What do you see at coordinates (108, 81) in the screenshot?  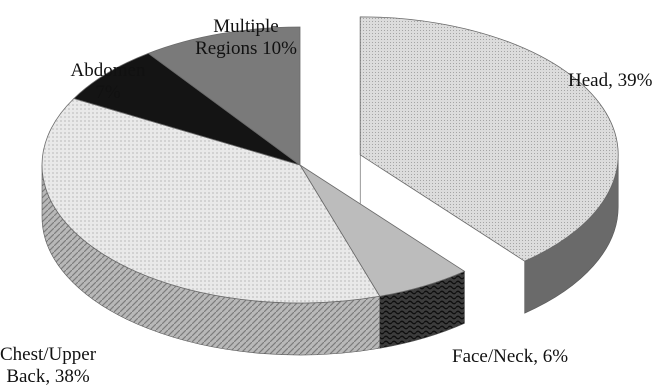 I see `label-abdomen: Abdomen 7%` at bounding box center [108, 81].